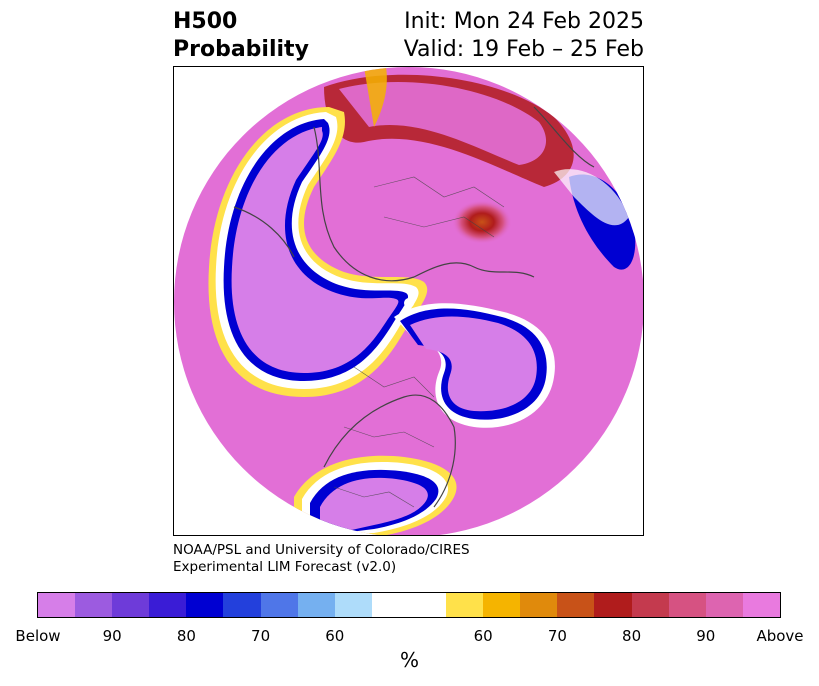 The height and width of the screenshot is (686, 819). I want to click on title-variable: H500, so click(205, 21).